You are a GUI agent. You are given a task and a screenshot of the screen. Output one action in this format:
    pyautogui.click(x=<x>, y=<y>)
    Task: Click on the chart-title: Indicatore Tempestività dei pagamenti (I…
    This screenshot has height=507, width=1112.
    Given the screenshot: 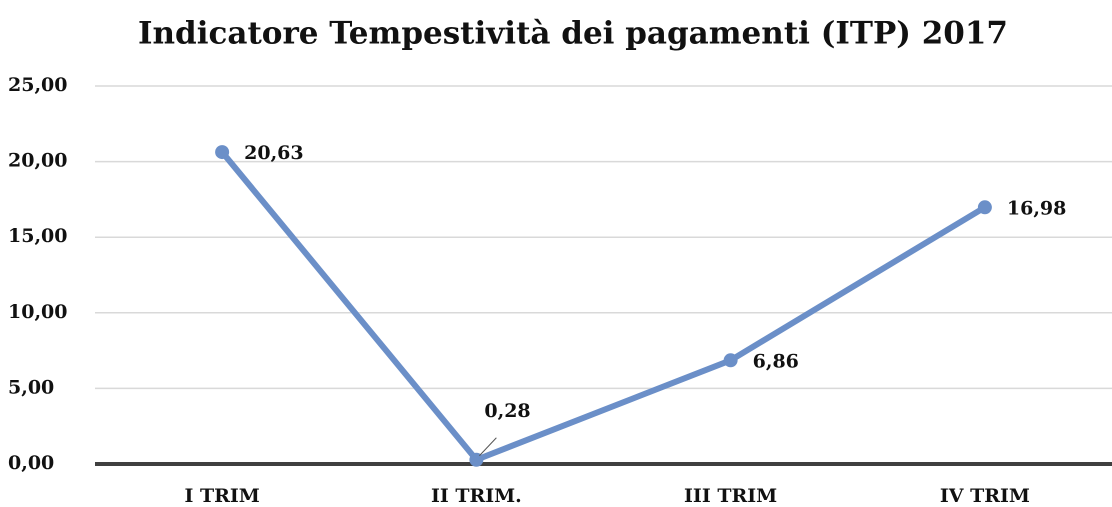 What is the action you would take?
    pyautogui.click(x=573, y=34)
    